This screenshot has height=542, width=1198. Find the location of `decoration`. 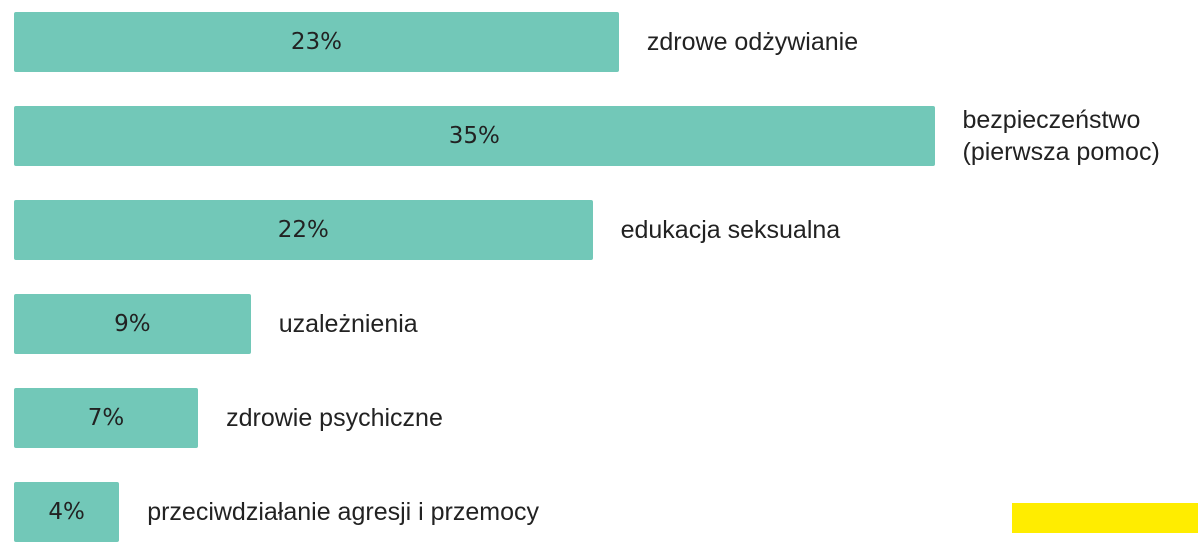

decoration is located at coordinates (1105, 518).